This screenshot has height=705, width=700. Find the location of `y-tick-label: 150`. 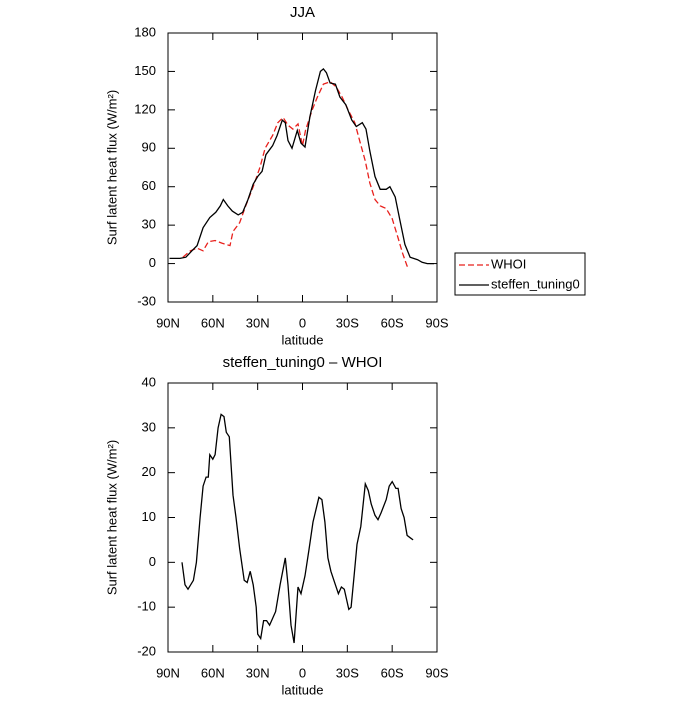

y-tick-label: 150 is located at coordinates (145, 70).